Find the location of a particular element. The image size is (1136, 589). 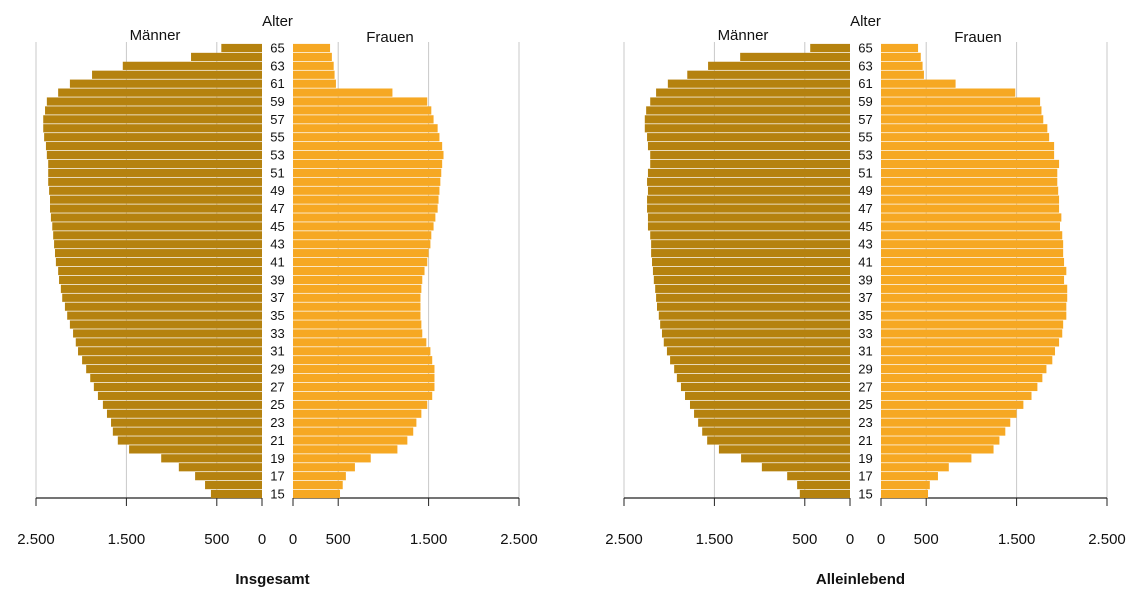

age-label: 15 is located at coordinates (865, 493).